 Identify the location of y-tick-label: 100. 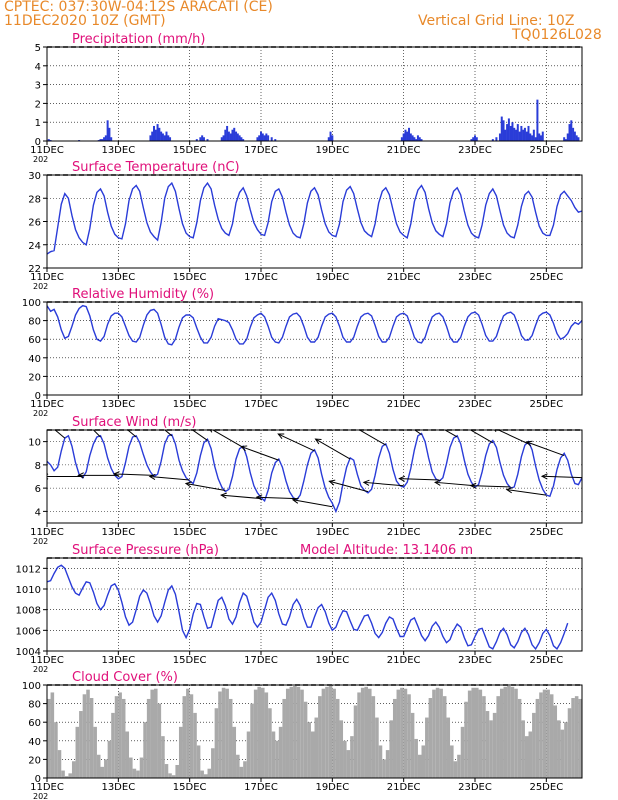
(31, 303).